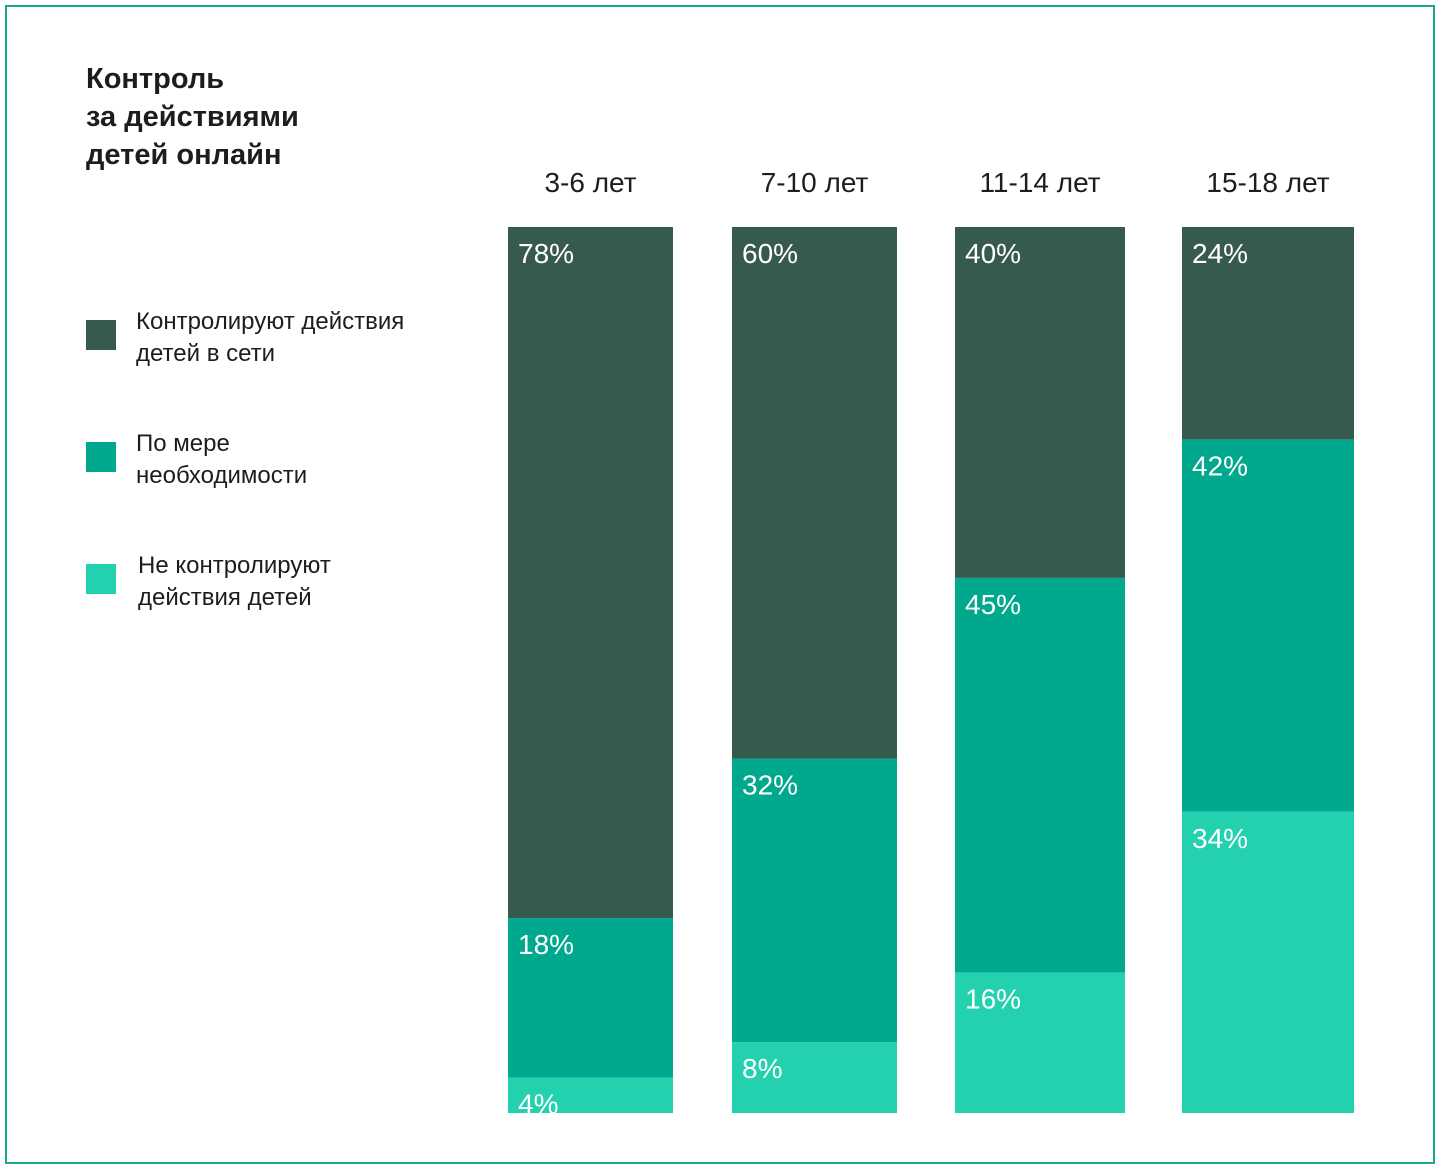 The width and height of the screenshot is (1442, 1169). What do you see at coordinates (590, 182) in the screenshot?
I see `category-label: 3-6 лет` at bounding box center [590, 182].